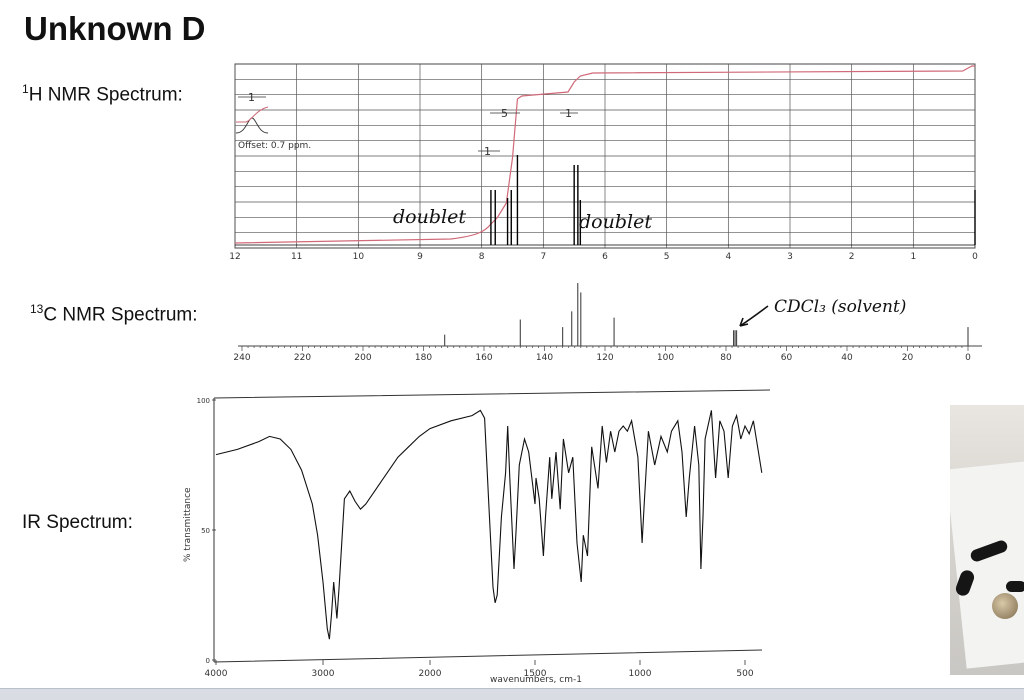 The height and width of the screenshot is (700, 1024). I want to click on handwritten-solvent-label: CDCl₃ (solvent), so click(840, 307).